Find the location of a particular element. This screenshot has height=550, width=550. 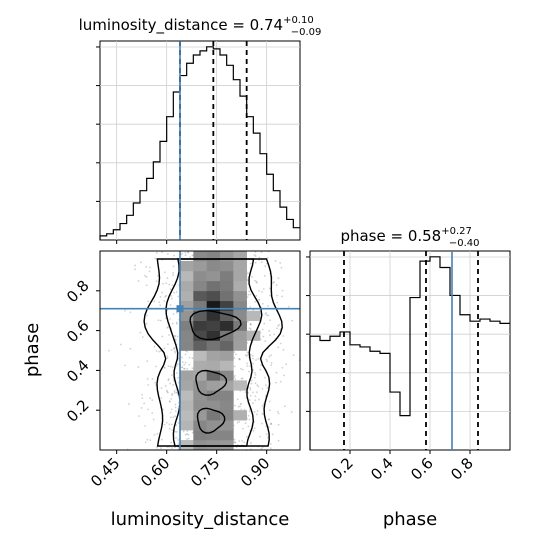

ld-xtick-label-0: 0.45 is located at coordinates (105, 472).